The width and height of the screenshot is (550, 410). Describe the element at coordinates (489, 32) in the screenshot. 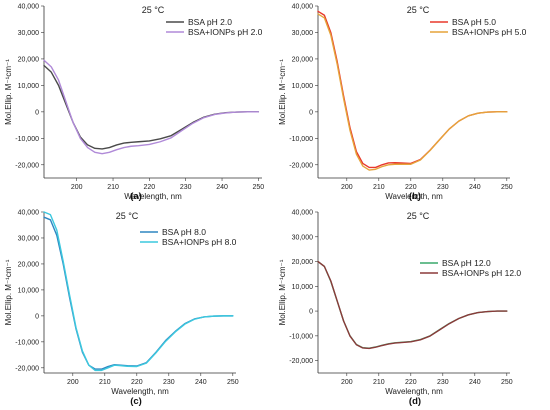

I see `legend-label: BSA+IONPs pH 5.0` at that location.